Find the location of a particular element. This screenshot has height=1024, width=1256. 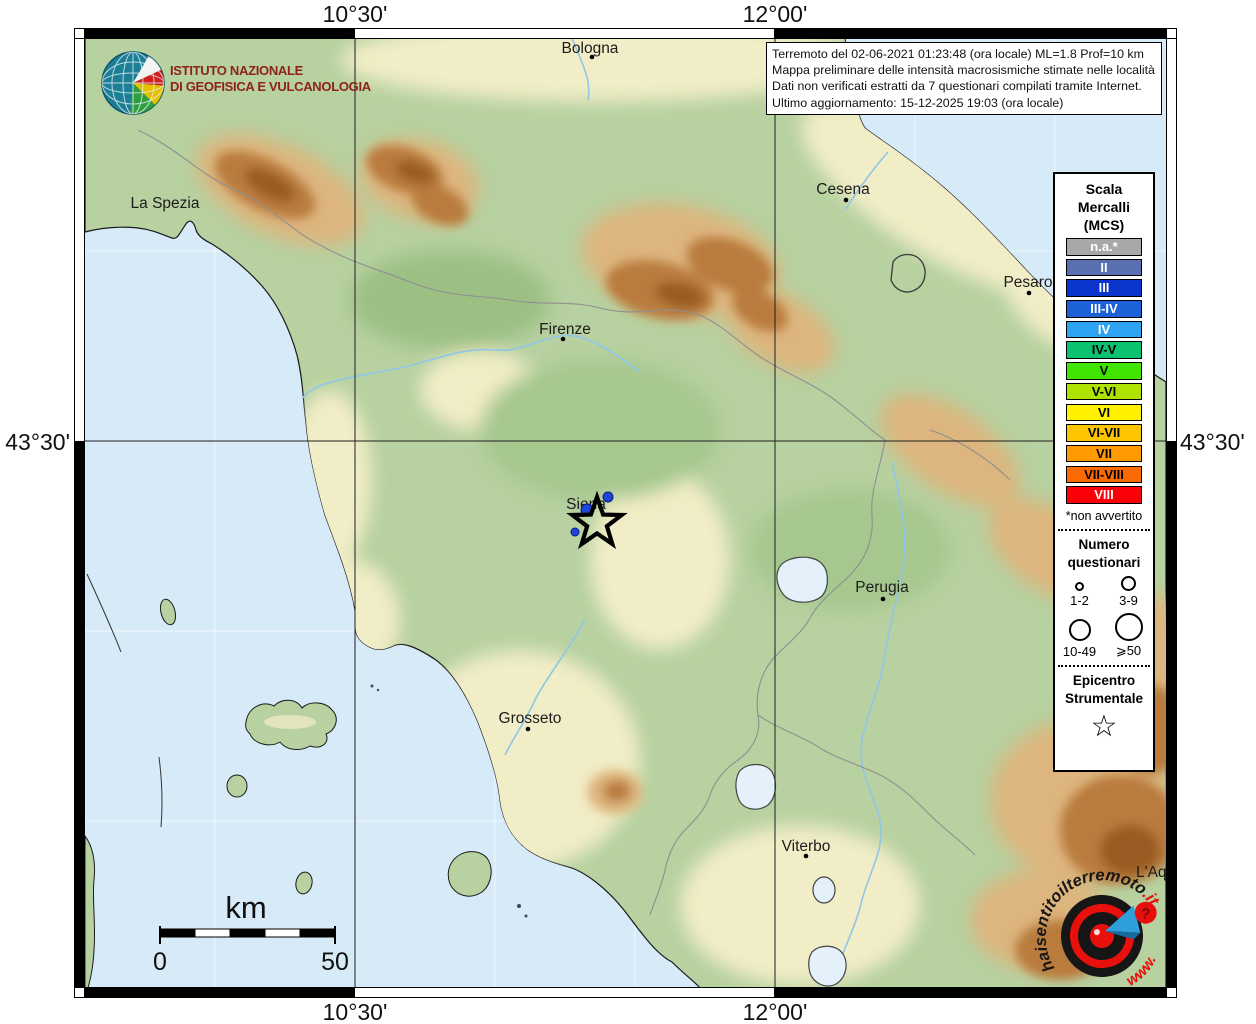

mercalli-swatch-na: n.a.* is located at coordinates (1104, 247).